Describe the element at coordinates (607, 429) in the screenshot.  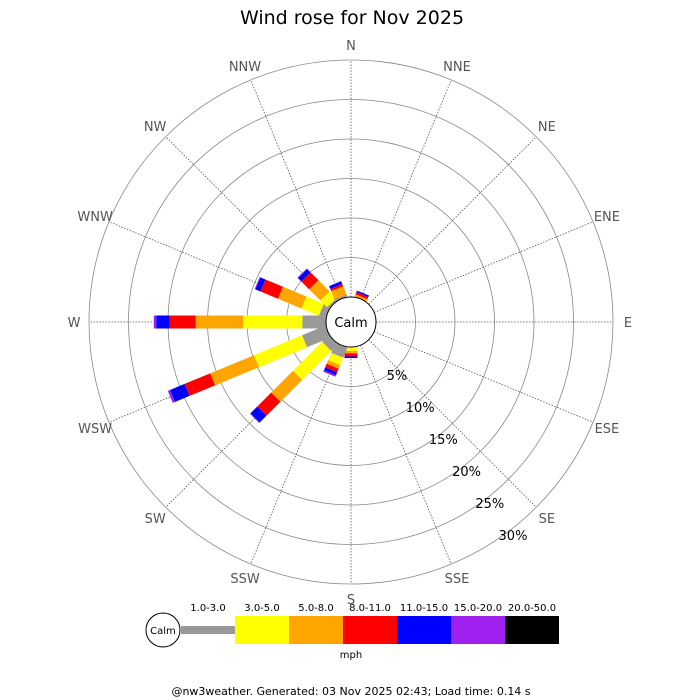
I see `direction-label-ese: ESE` at that location.